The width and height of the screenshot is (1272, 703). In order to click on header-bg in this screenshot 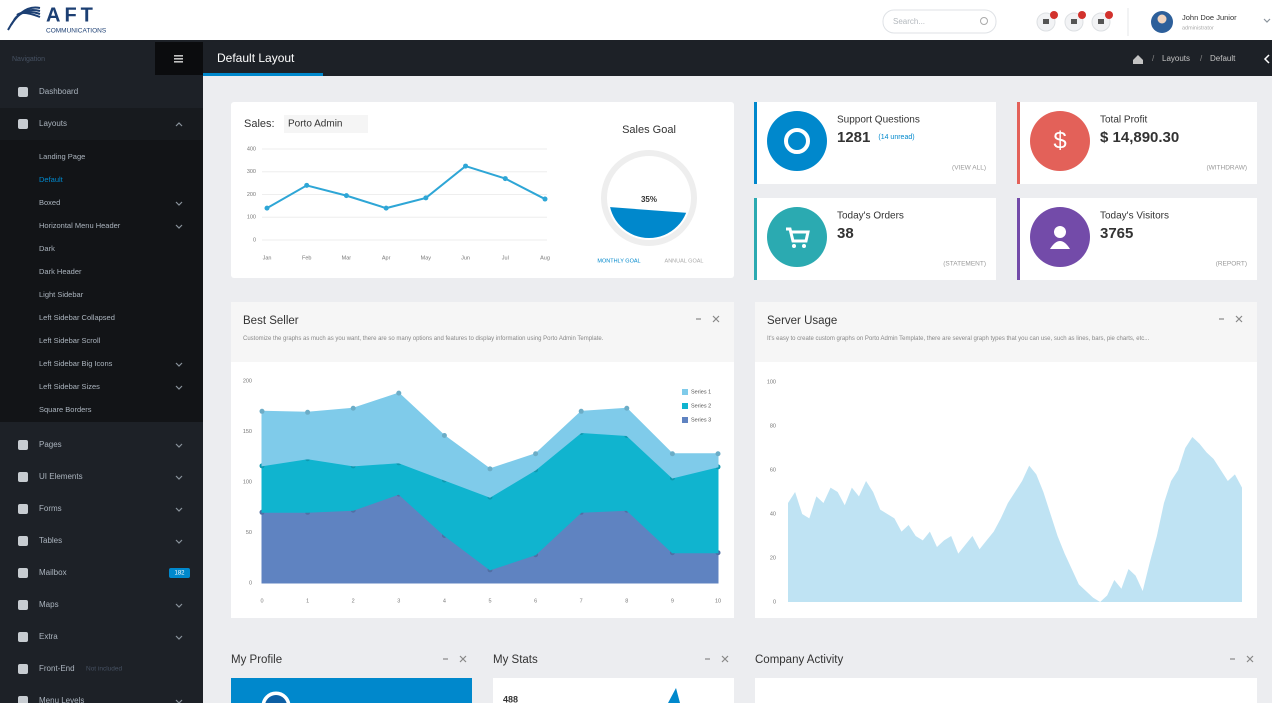, I will do `click(636, 21)`.